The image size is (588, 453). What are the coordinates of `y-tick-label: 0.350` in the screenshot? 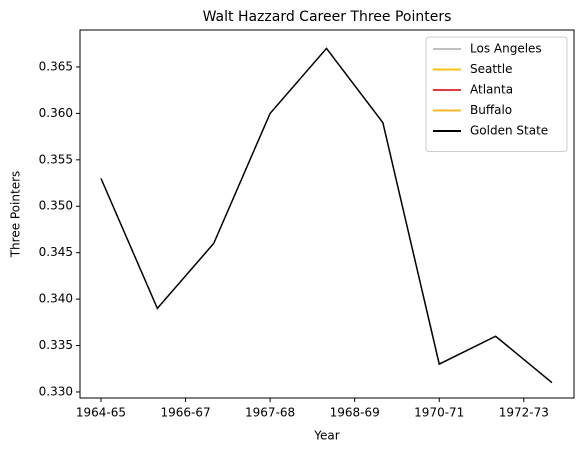 It's located at (56, 206).